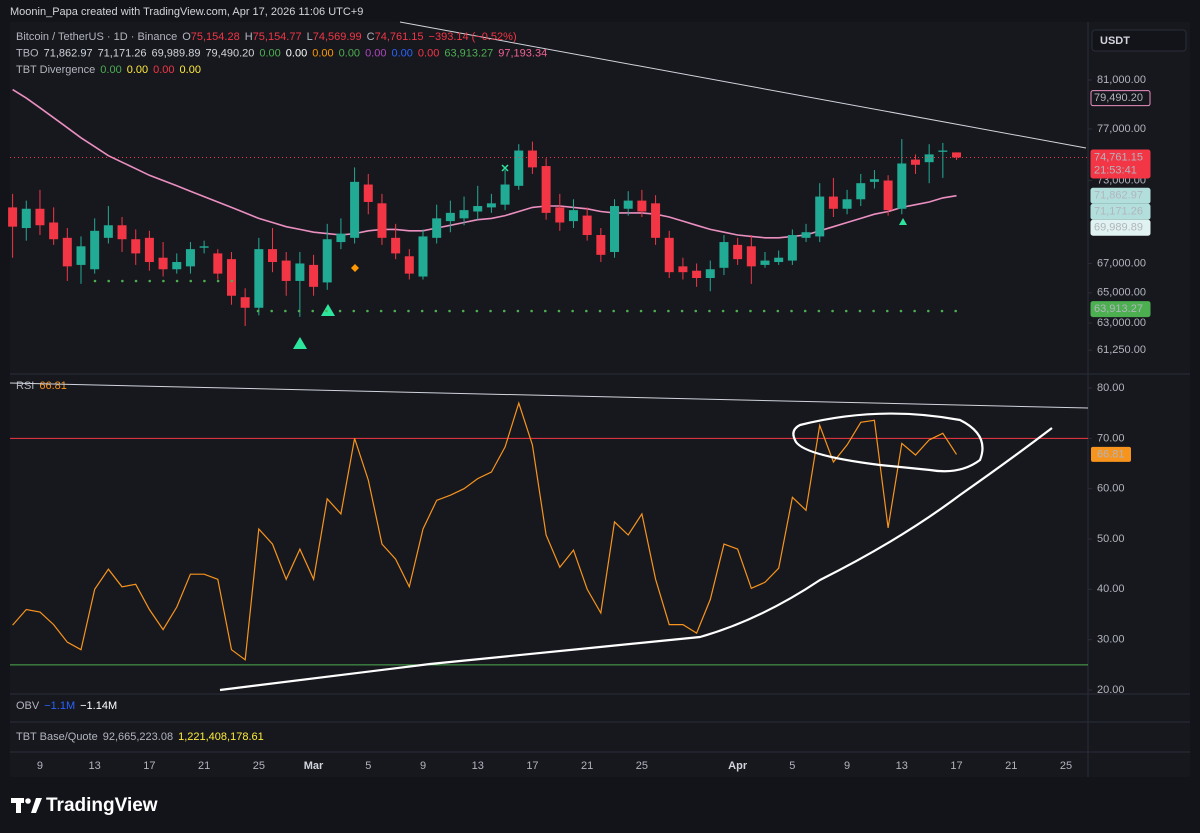  I want to click on logo-part, so click(18, 805).